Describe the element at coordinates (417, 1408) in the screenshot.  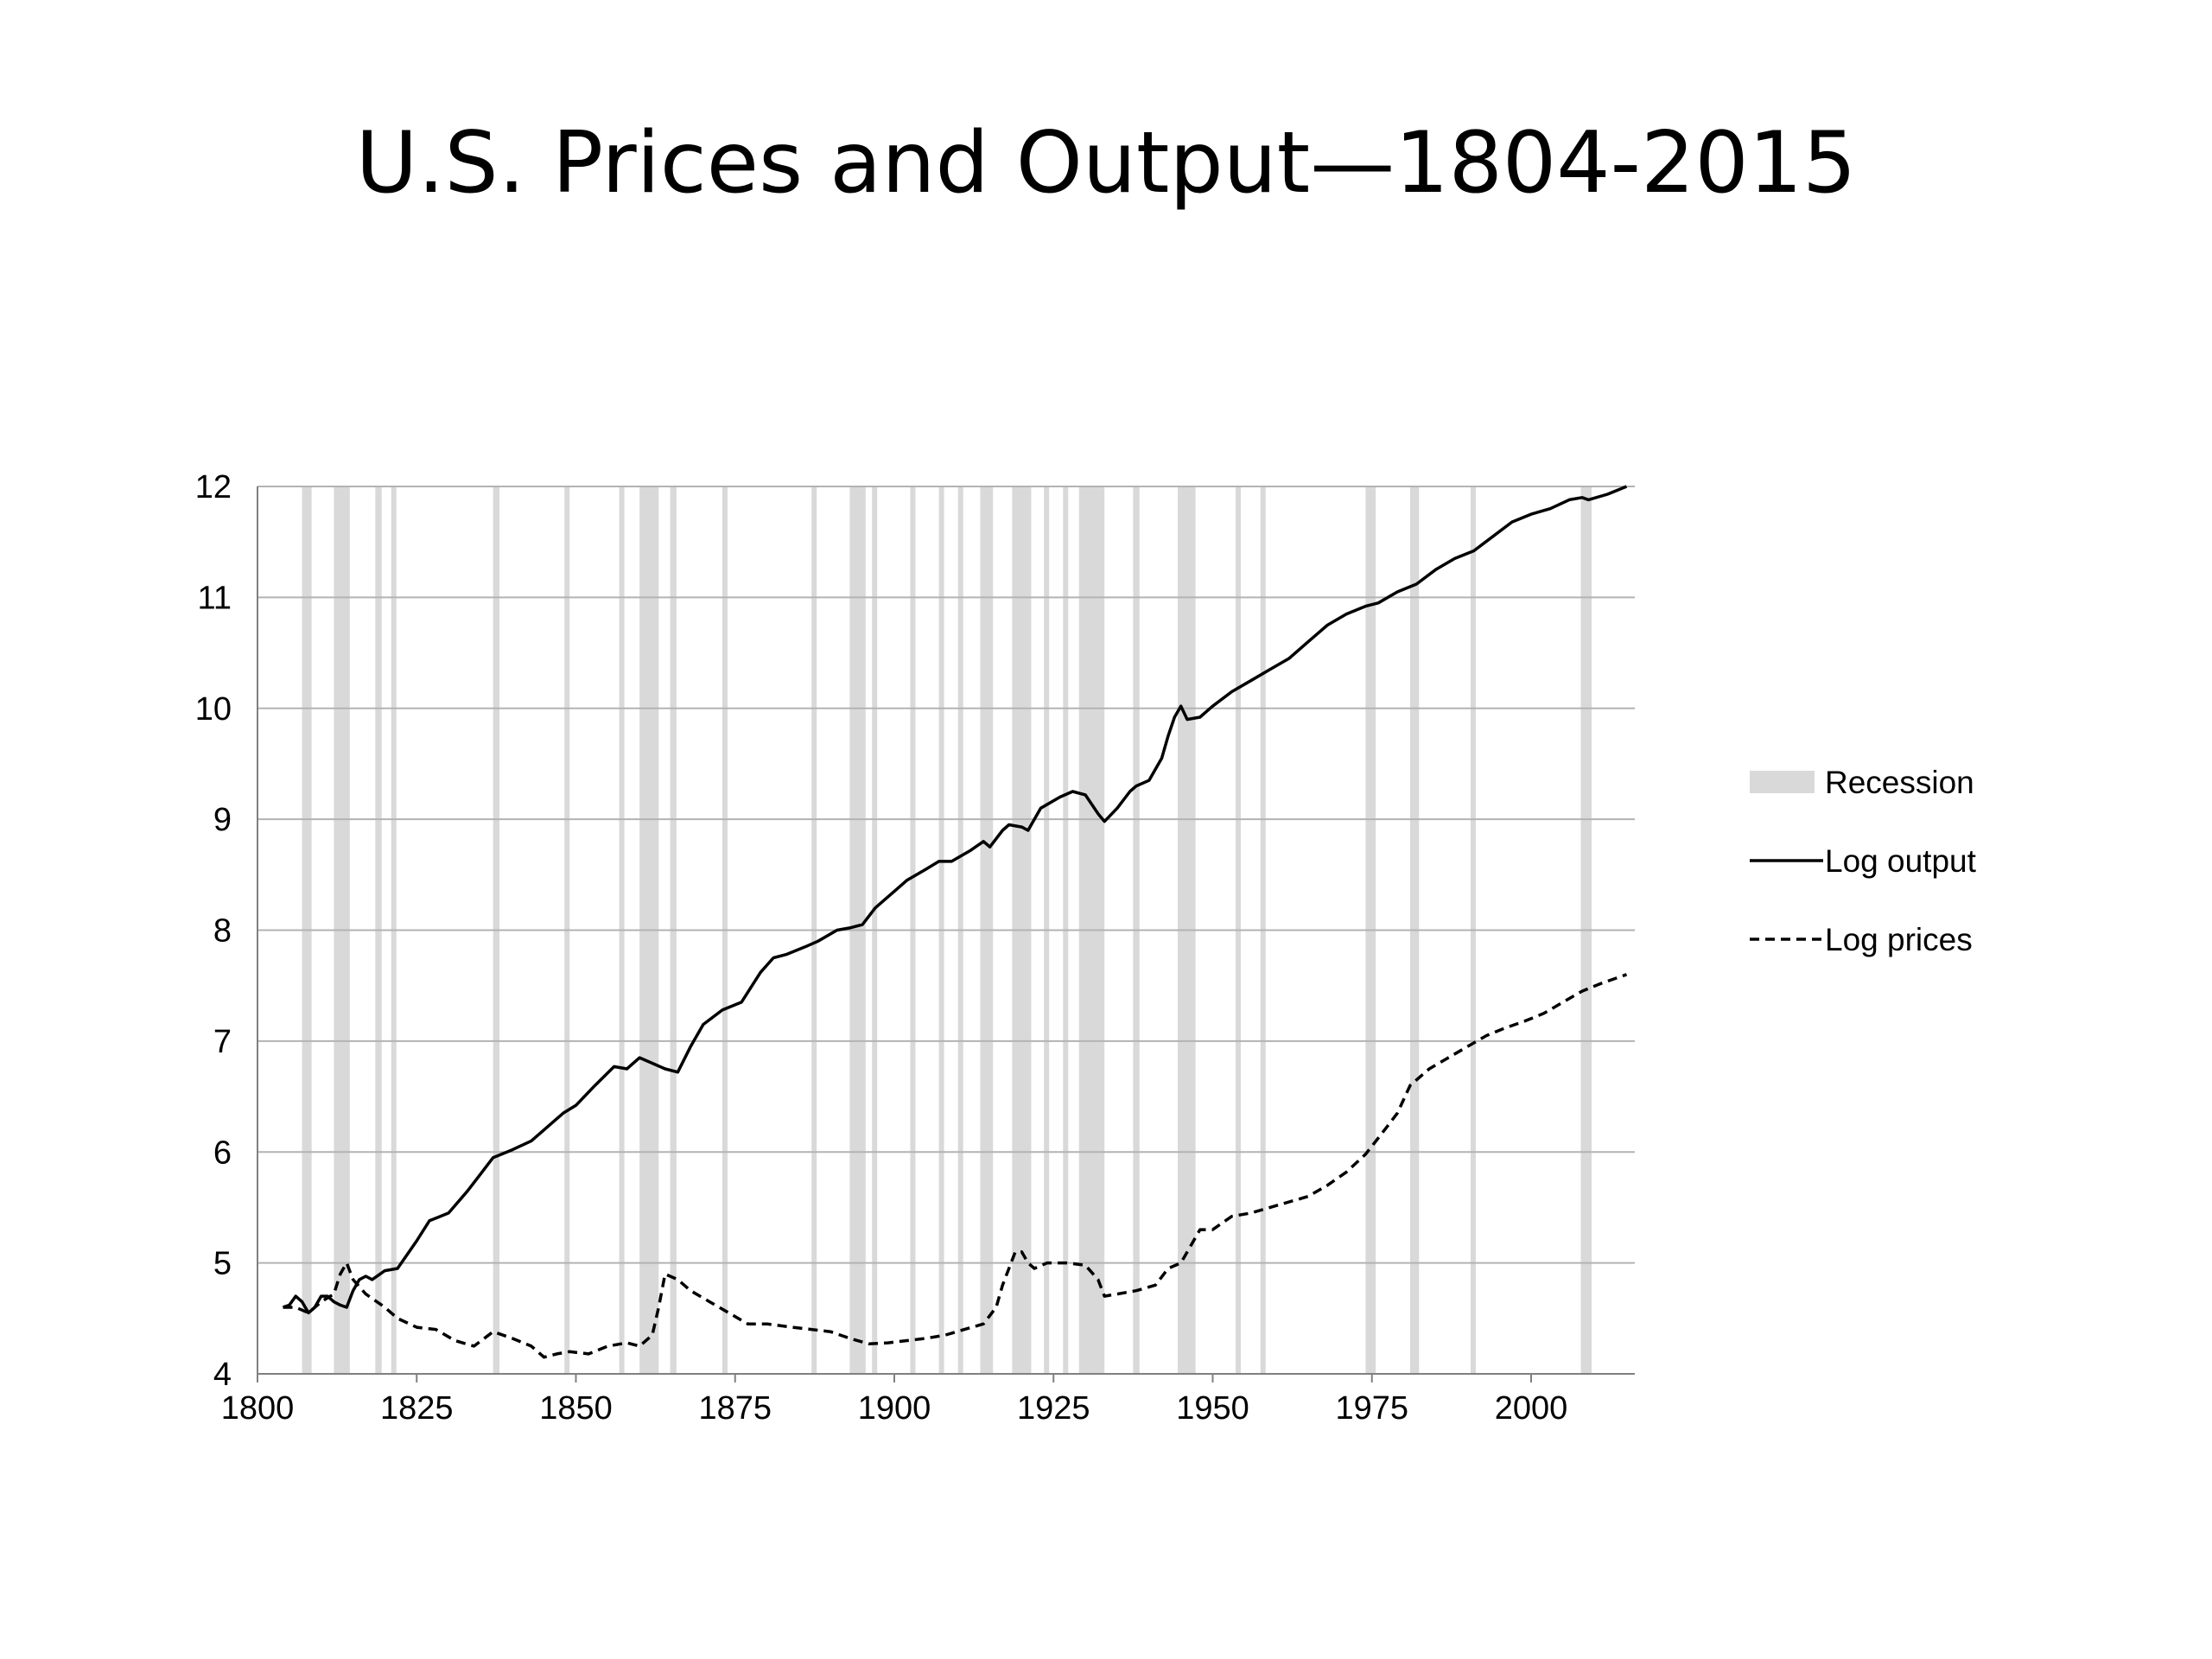
I see `x-tick-label: 1825` at that location.